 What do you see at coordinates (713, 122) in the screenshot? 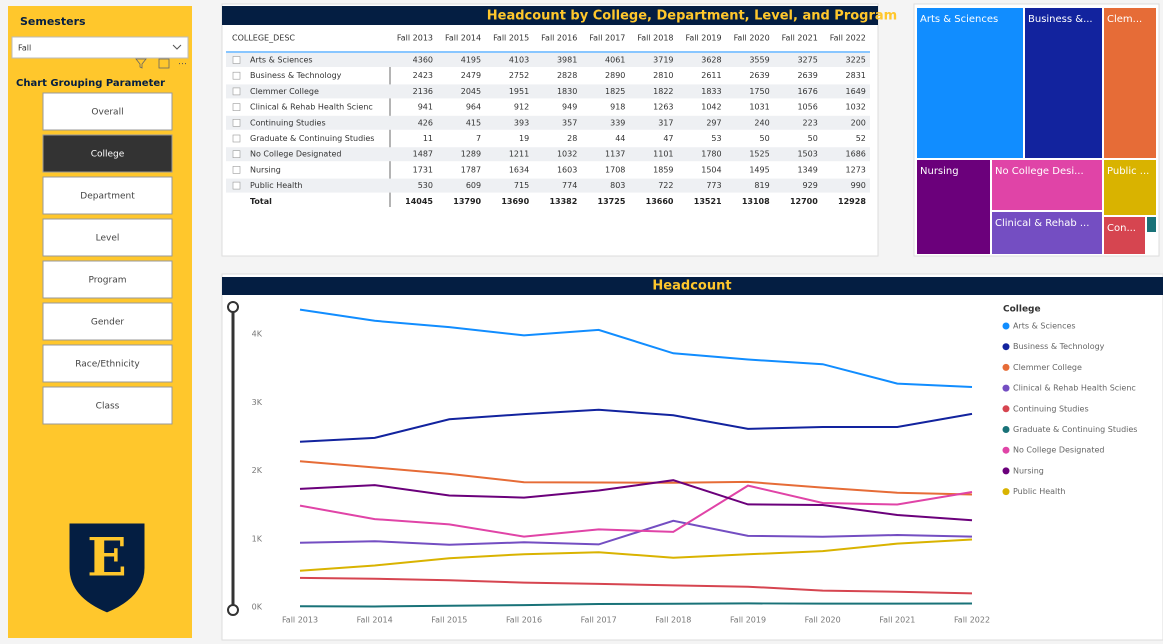
I see `cell: 297` at bounding box center [713, 122].